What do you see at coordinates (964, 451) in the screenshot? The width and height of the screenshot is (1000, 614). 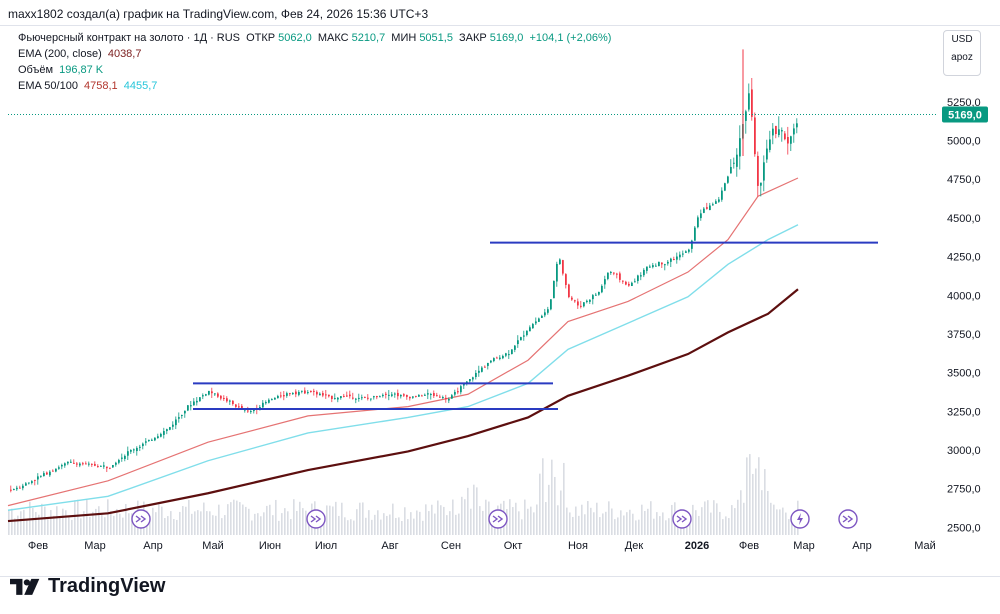 I see `y-tick-label-2: 3000,0` at bounding box center [964, 451].